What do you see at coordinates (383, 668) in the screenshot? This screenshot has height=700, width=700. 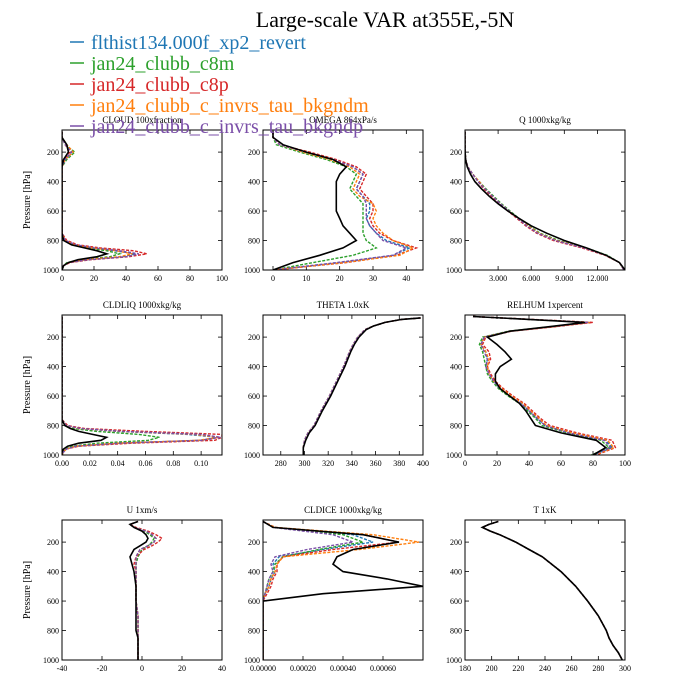 I see `x-tick-label: 0.00060` at bounding box center [383, 668].